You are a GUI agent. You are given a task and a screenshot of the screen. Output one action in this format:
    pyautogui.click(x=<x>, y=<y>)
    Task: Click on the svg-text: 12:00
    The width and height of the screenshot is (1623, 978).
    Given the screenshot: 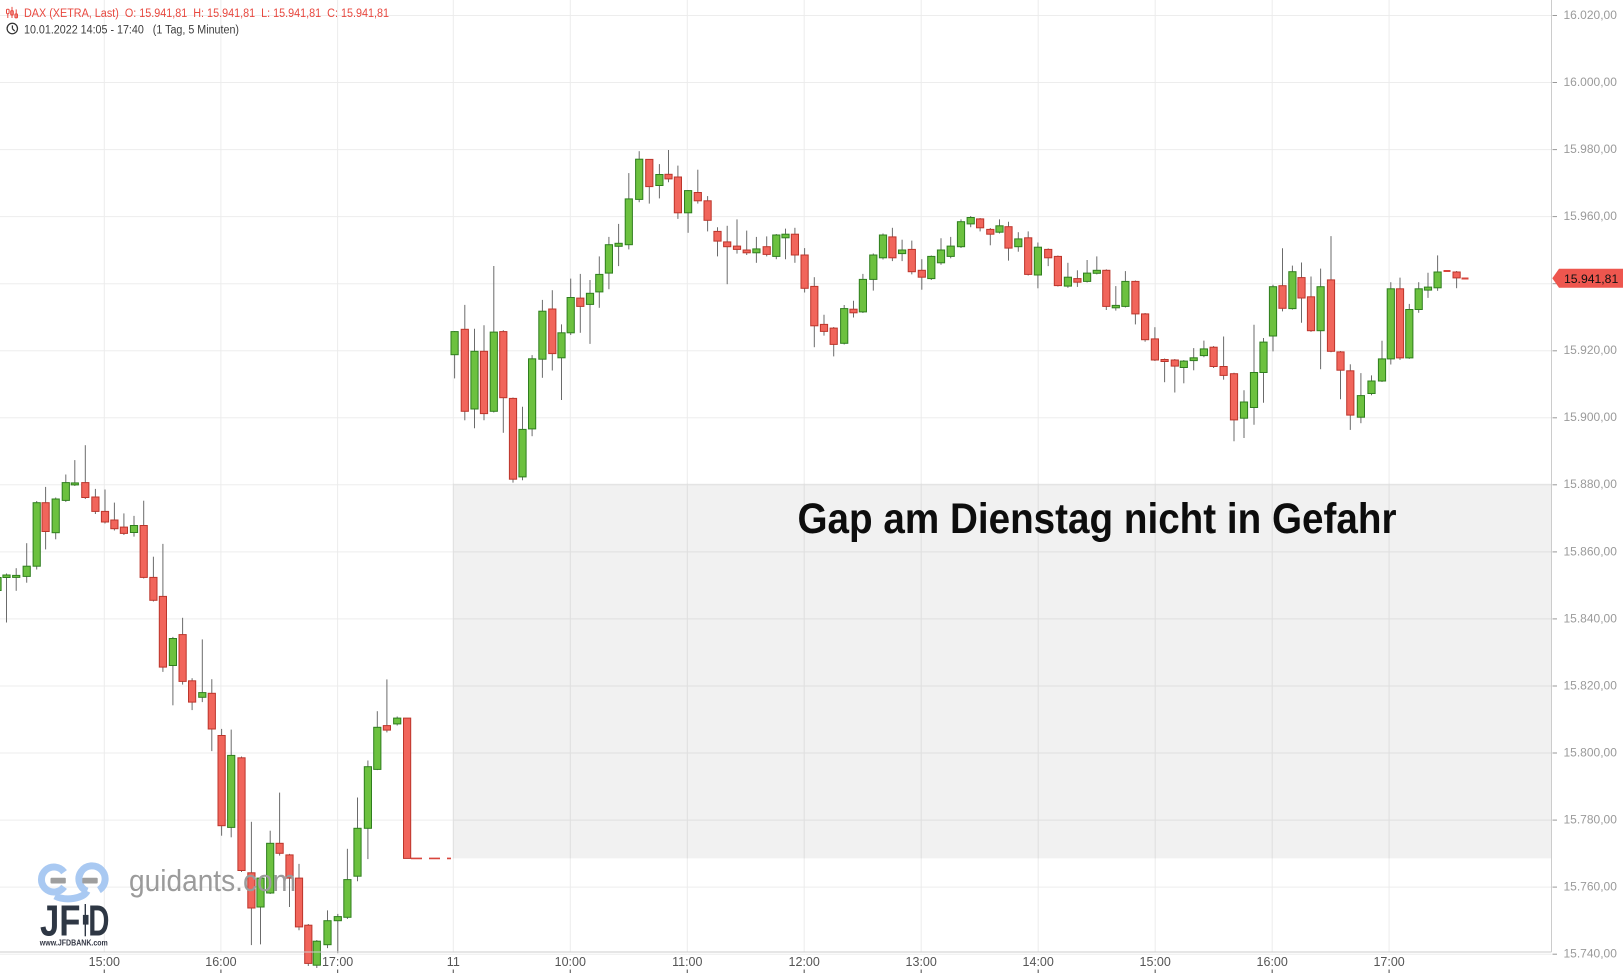 What is the action you would take?
    pyautogui.click(x=804, y=962)
    